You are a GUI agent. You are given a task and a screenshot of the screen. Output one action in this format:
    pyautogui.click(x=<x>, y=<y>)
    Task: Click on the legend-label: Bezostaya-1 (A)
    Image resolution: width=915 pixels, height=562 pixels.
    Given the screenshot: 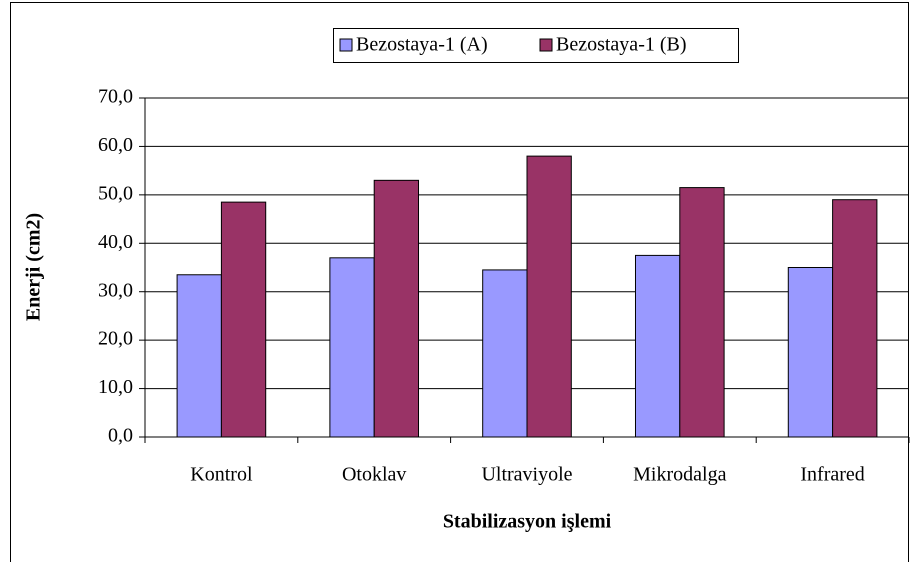 What is the action you would take?
    pyautogui.click(x=422, y=45)
    